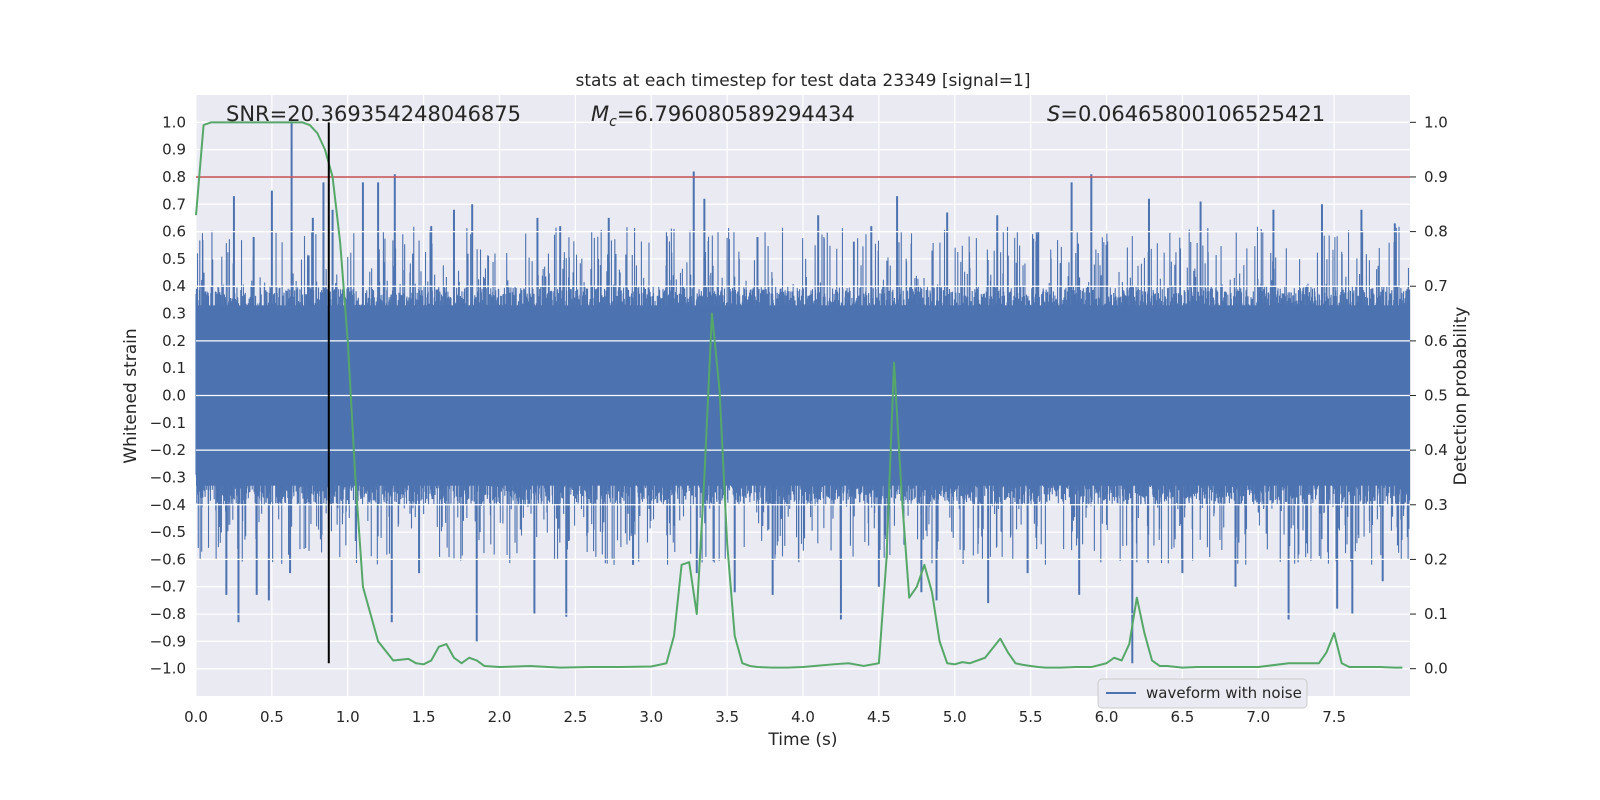 Image resolution: width=1600 pixels, height=800 pixels. Describe the element at coordinates (168, 477) in the screenshot. I see `y-tick-label: −0.3` at that location.